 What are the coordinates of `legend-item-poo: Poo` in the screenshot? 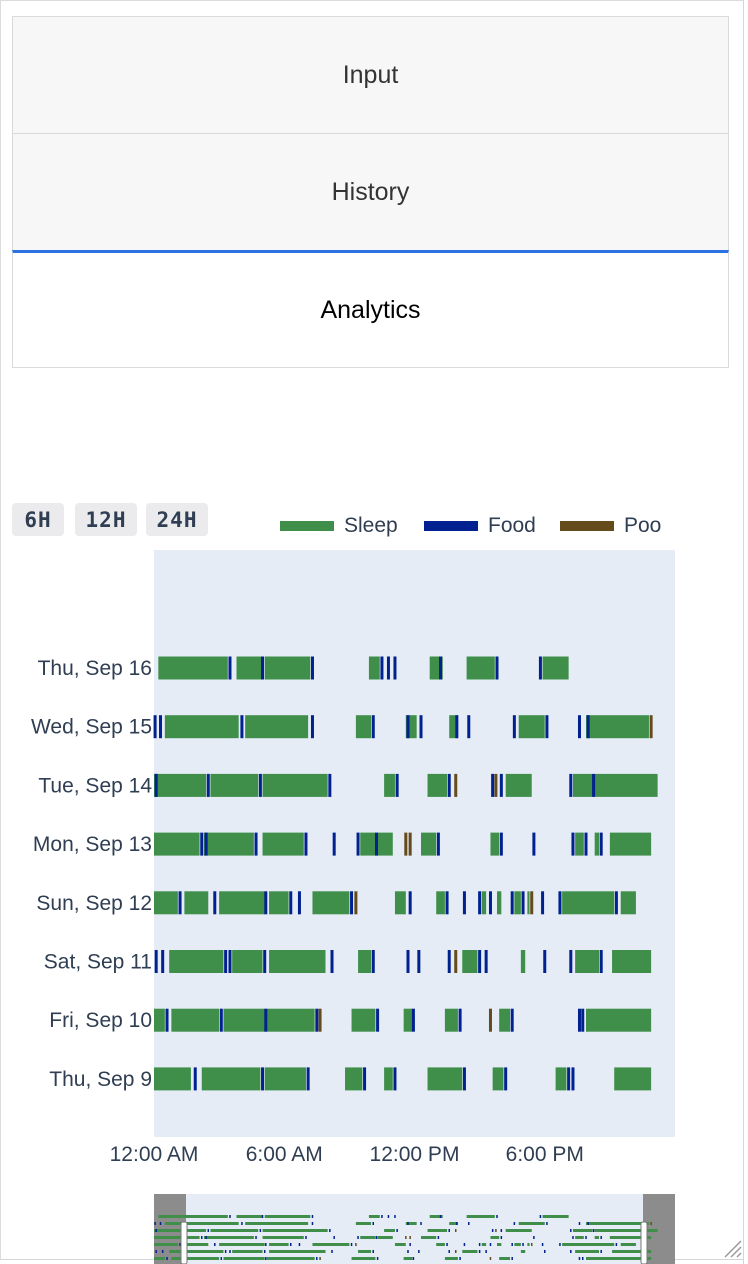 It's located at (610, 526).